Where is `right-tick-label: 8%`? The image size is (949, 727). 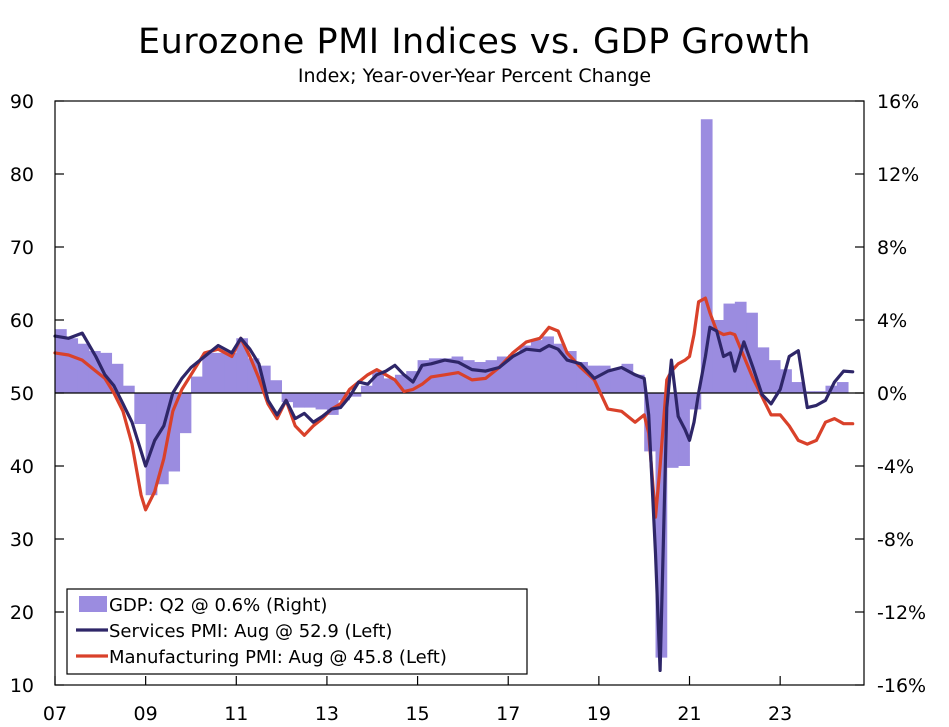
right-tick-label: 8% is located at coordinates (892, 248).